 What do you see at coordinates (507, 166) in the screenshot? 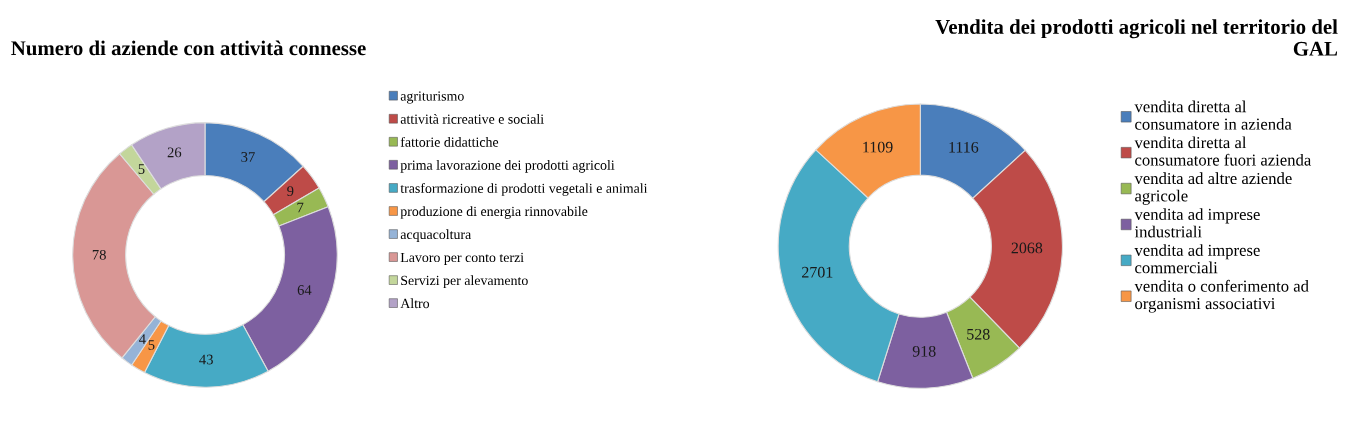
I see `legend-label: prima lavorazione dei prodotti agricoli` at bounding box center [507, 166].